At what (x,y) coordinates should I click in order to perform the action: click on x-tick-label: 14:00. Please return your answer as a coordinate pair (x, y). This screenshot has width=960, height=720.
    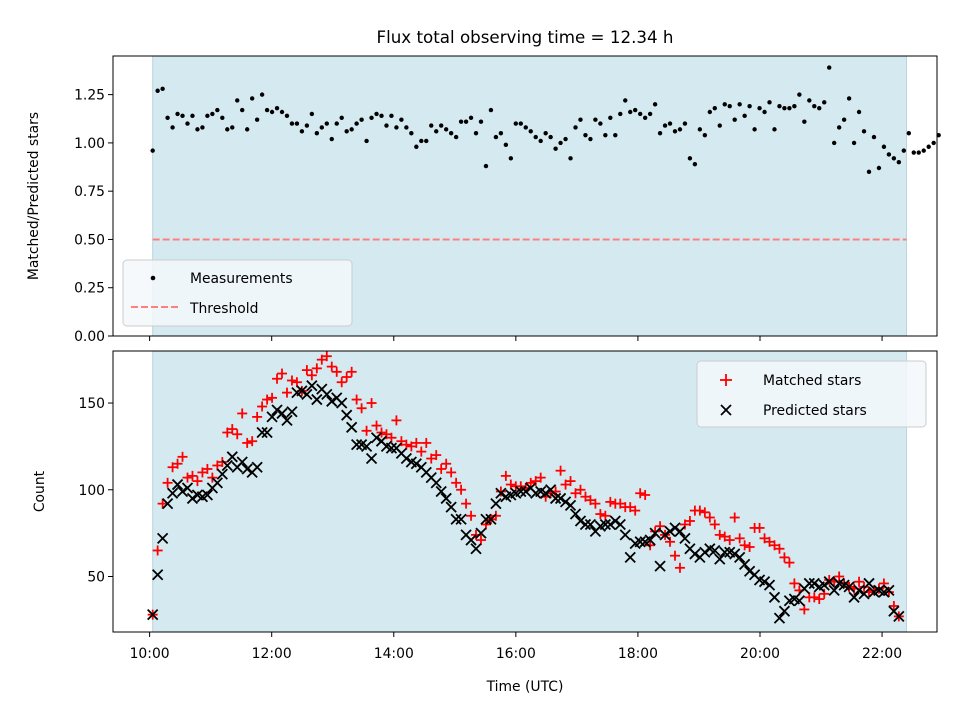
    Looking at the image, I should click on (394, 654).